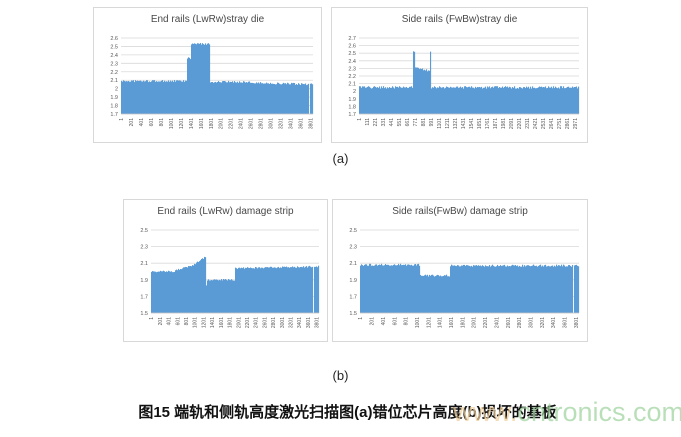 The height and width of the screenshot is (437, 681). Describe the element at coordinates (480, 123) in the screenshot. I see `x-tick-label: 1651` at that location.